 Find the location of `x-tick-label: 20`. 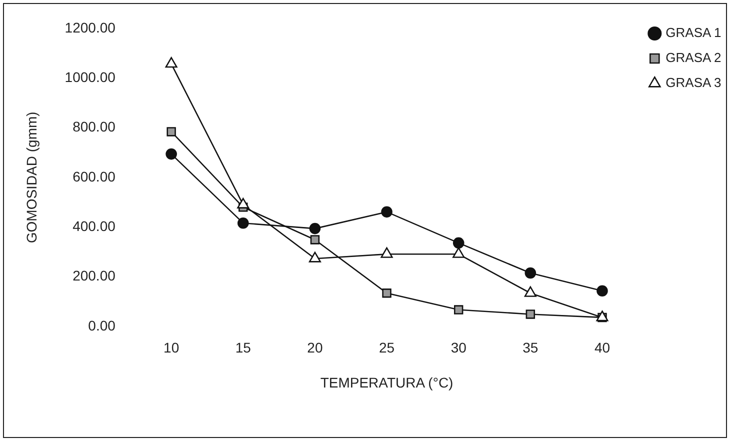

x-tick-label: 20 is located at coordinates (315, 348).